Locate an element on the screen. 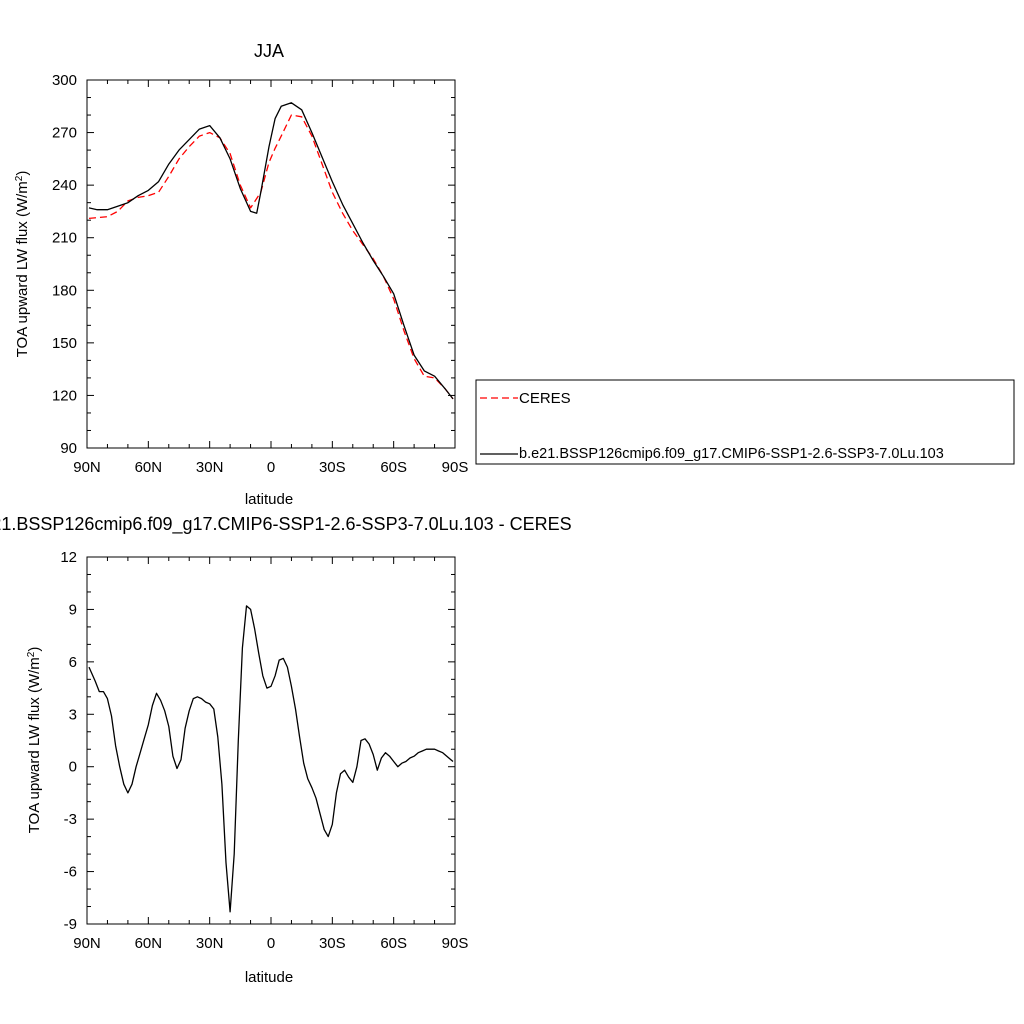 Image resolution: width=1024 pixels, height=1024 pixels. bottom-series-line-difference is located at coordinates (271, 759).